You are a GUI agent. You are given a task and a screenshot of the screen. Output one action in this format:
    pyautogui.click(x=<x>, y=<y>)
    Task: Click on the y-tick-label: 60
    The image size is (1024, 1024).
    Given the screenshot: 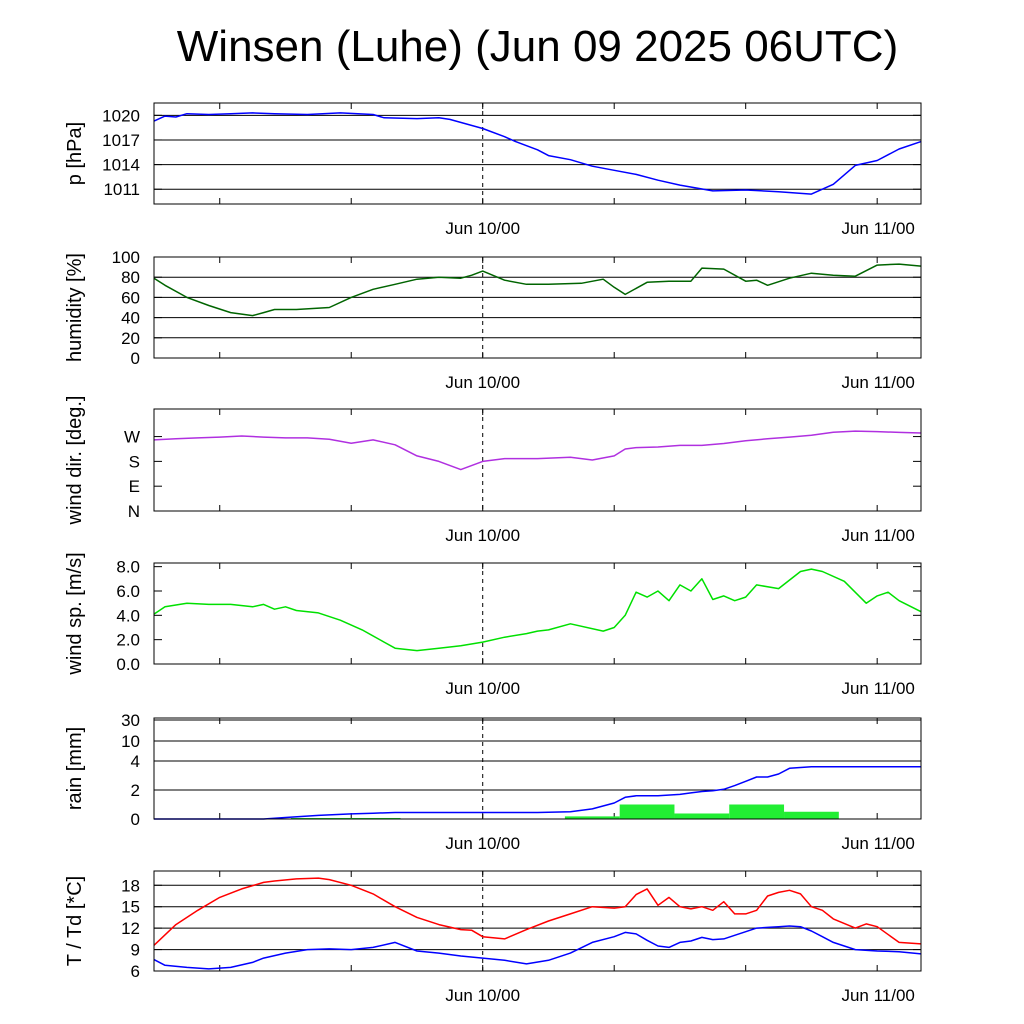 What is the action you would take?
    pyautogui.click(x=130, y=297)
    